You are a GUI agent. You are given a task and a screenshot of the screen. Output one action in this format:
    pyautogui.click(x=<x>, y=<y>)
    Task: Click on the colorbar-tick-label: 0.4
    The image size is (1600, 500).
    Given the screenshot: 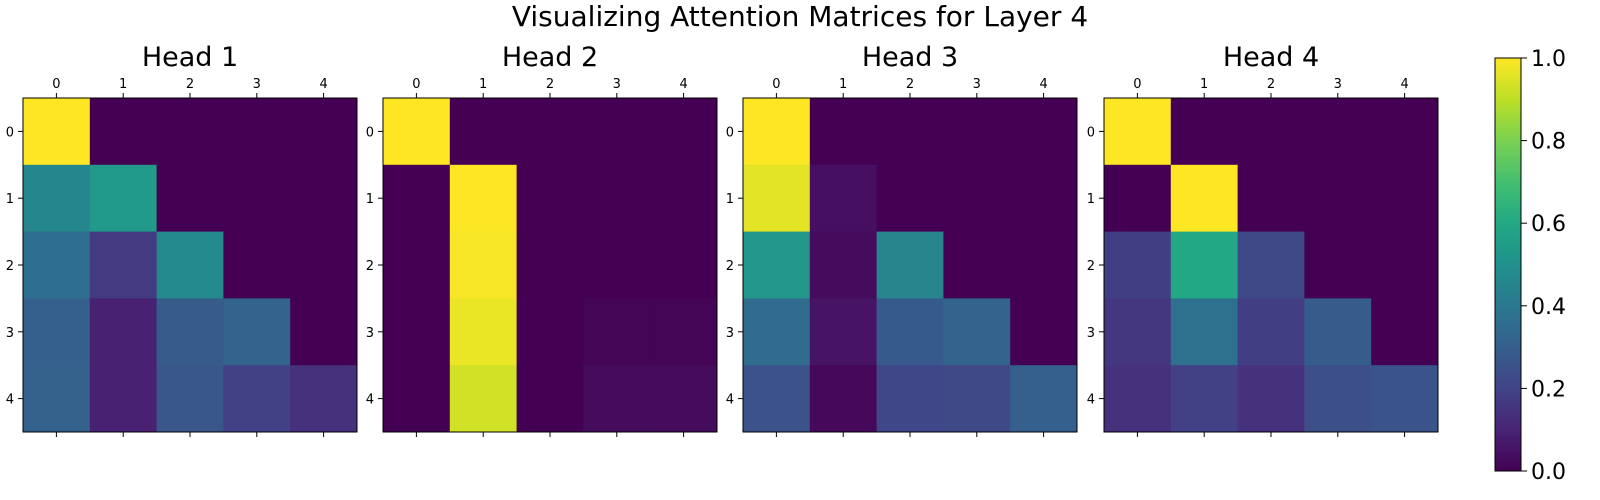 What is the action you would take?
    pyautogui.click(x=1548, y=307)
    